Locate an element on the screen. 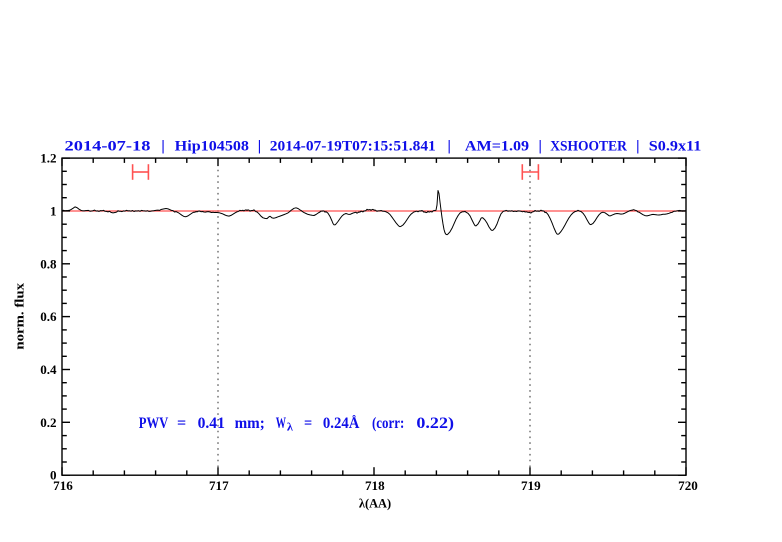 The image size is (782, 542). svg-text: mm; is located at coordinates (250, 423).